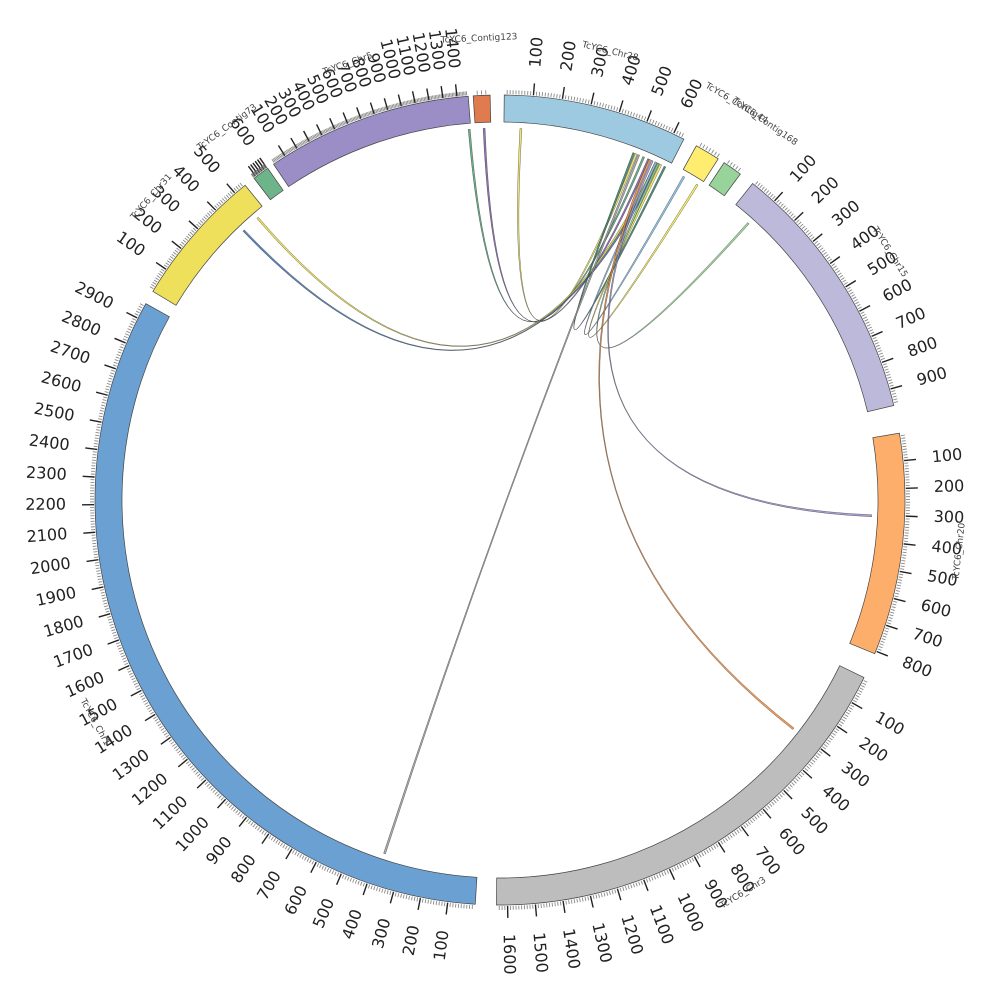 The image size is (1000, 1000). Describe the element at coordinates (372, 141) in the screenshot. I see `ideogram-tcyc6-chr5` at that location.